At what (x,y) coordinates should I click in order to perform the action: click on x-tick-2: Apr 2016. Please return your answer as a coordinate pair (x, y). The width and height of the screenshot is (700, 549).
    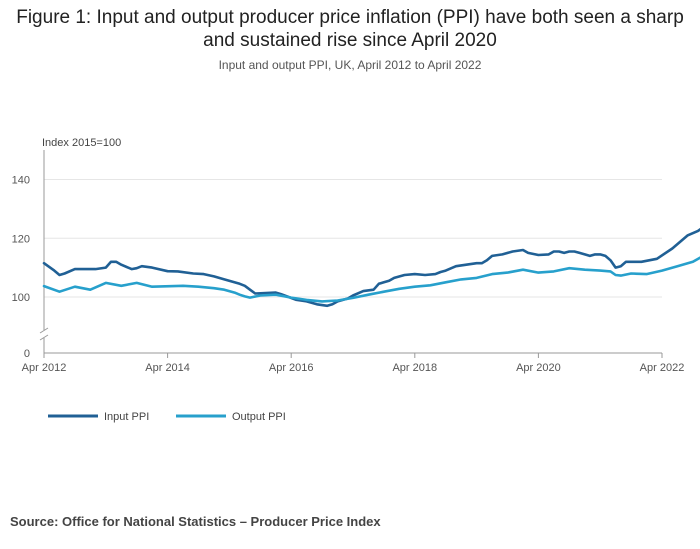
    Looking at the image, I should click on (291, 368).